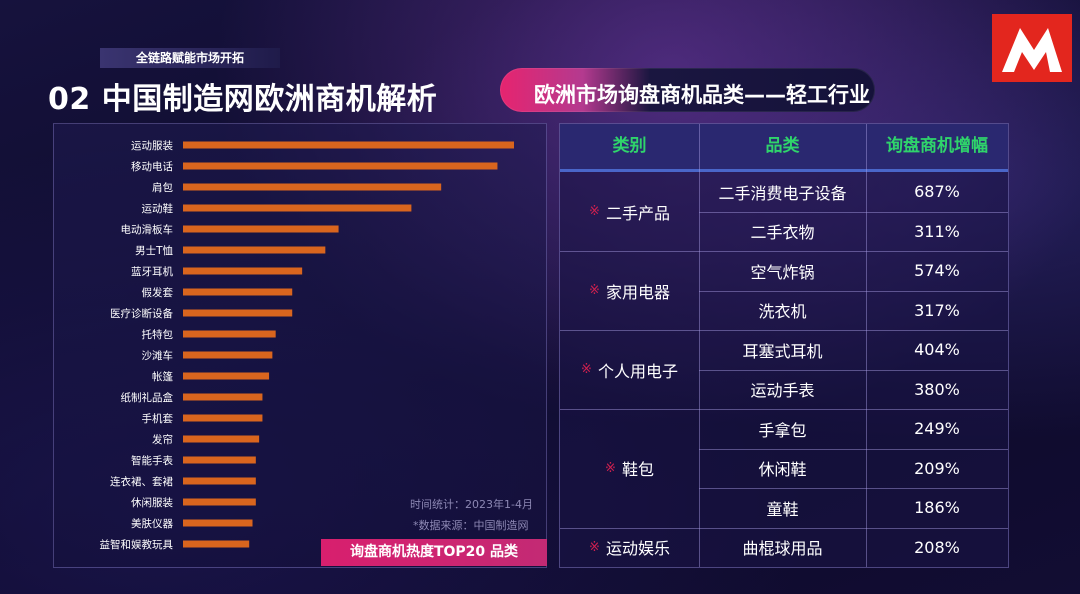  Describe the element at coordinates (147, 397) in the screenshot. I see `category-label: 纸制礼品盒` at that location.